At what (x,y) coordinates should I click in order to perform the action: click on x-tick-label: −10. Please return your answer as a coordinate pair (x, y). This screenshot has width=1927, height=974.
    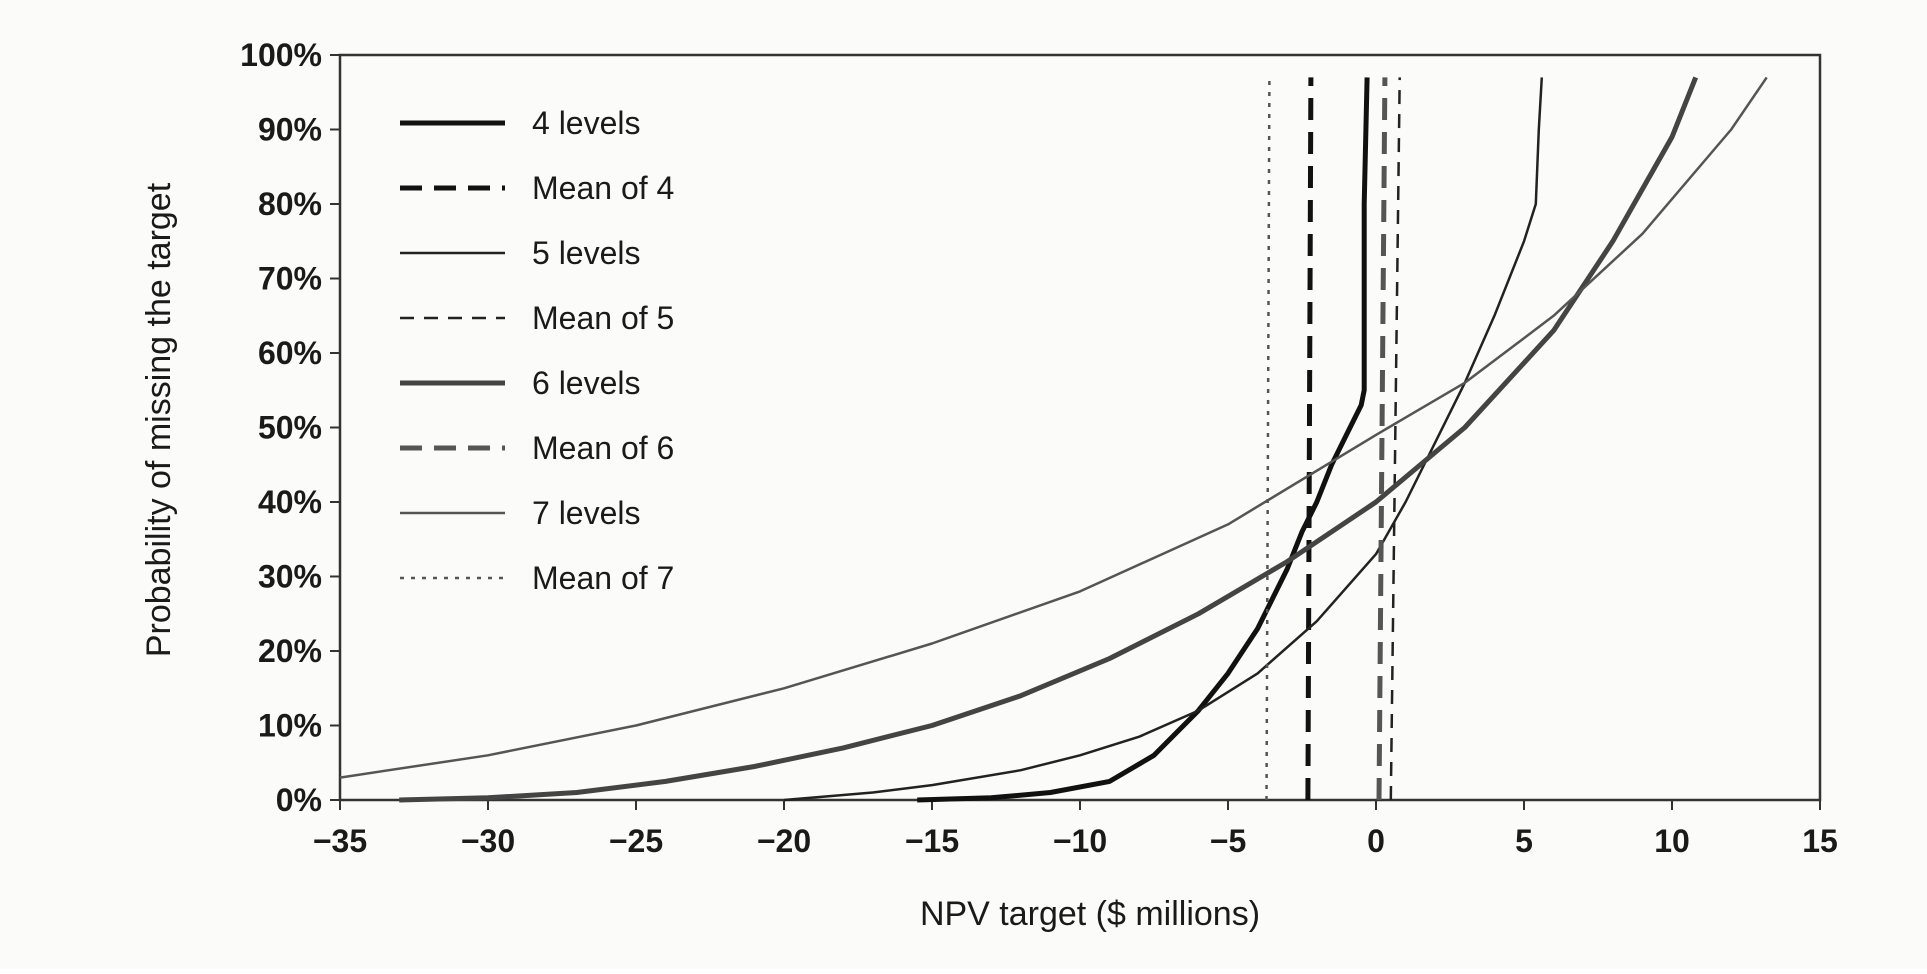
    Looking at the image, I should click on (1080, 841).